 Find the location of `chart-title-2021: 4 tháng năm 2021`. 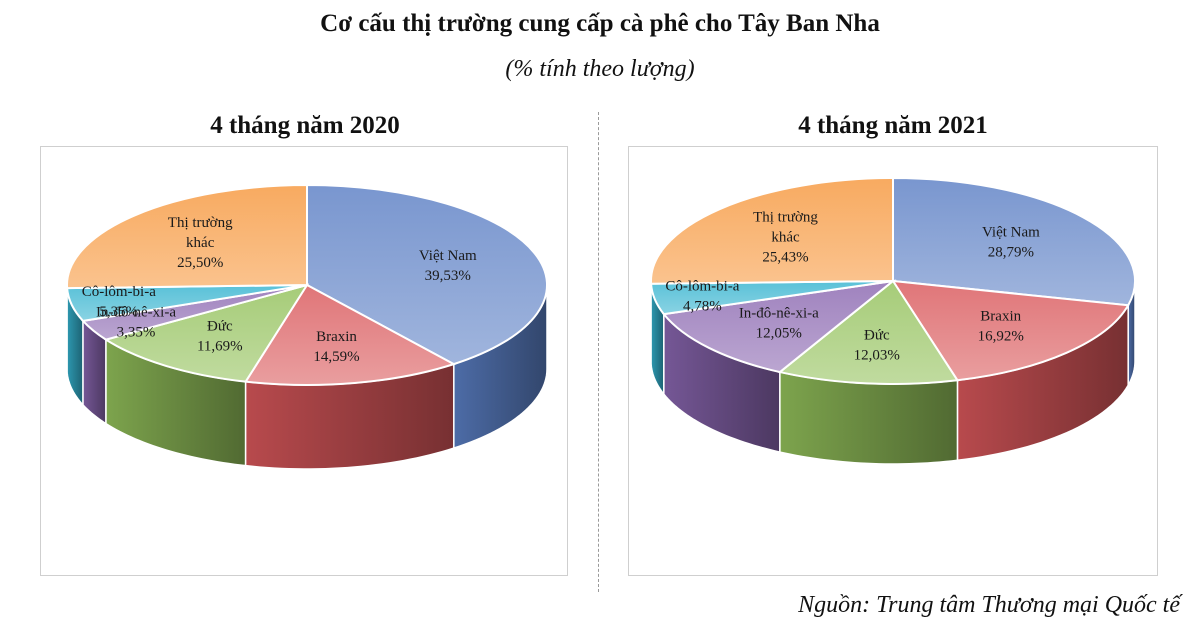

chart-title-2021: 4 tháng năm 2021 is located at coordinates (893, 125).